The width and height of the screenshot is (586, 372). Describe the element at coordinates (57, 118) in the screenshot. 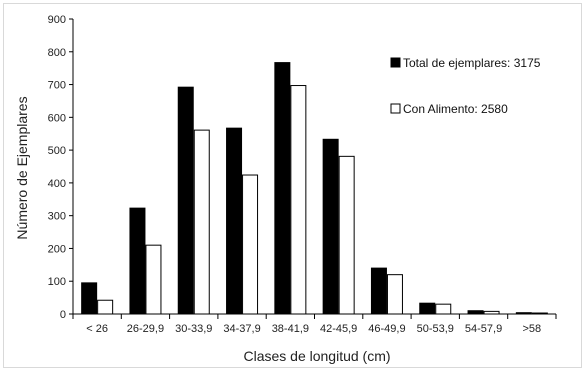

I see `y-tick-label: 600` at that location.